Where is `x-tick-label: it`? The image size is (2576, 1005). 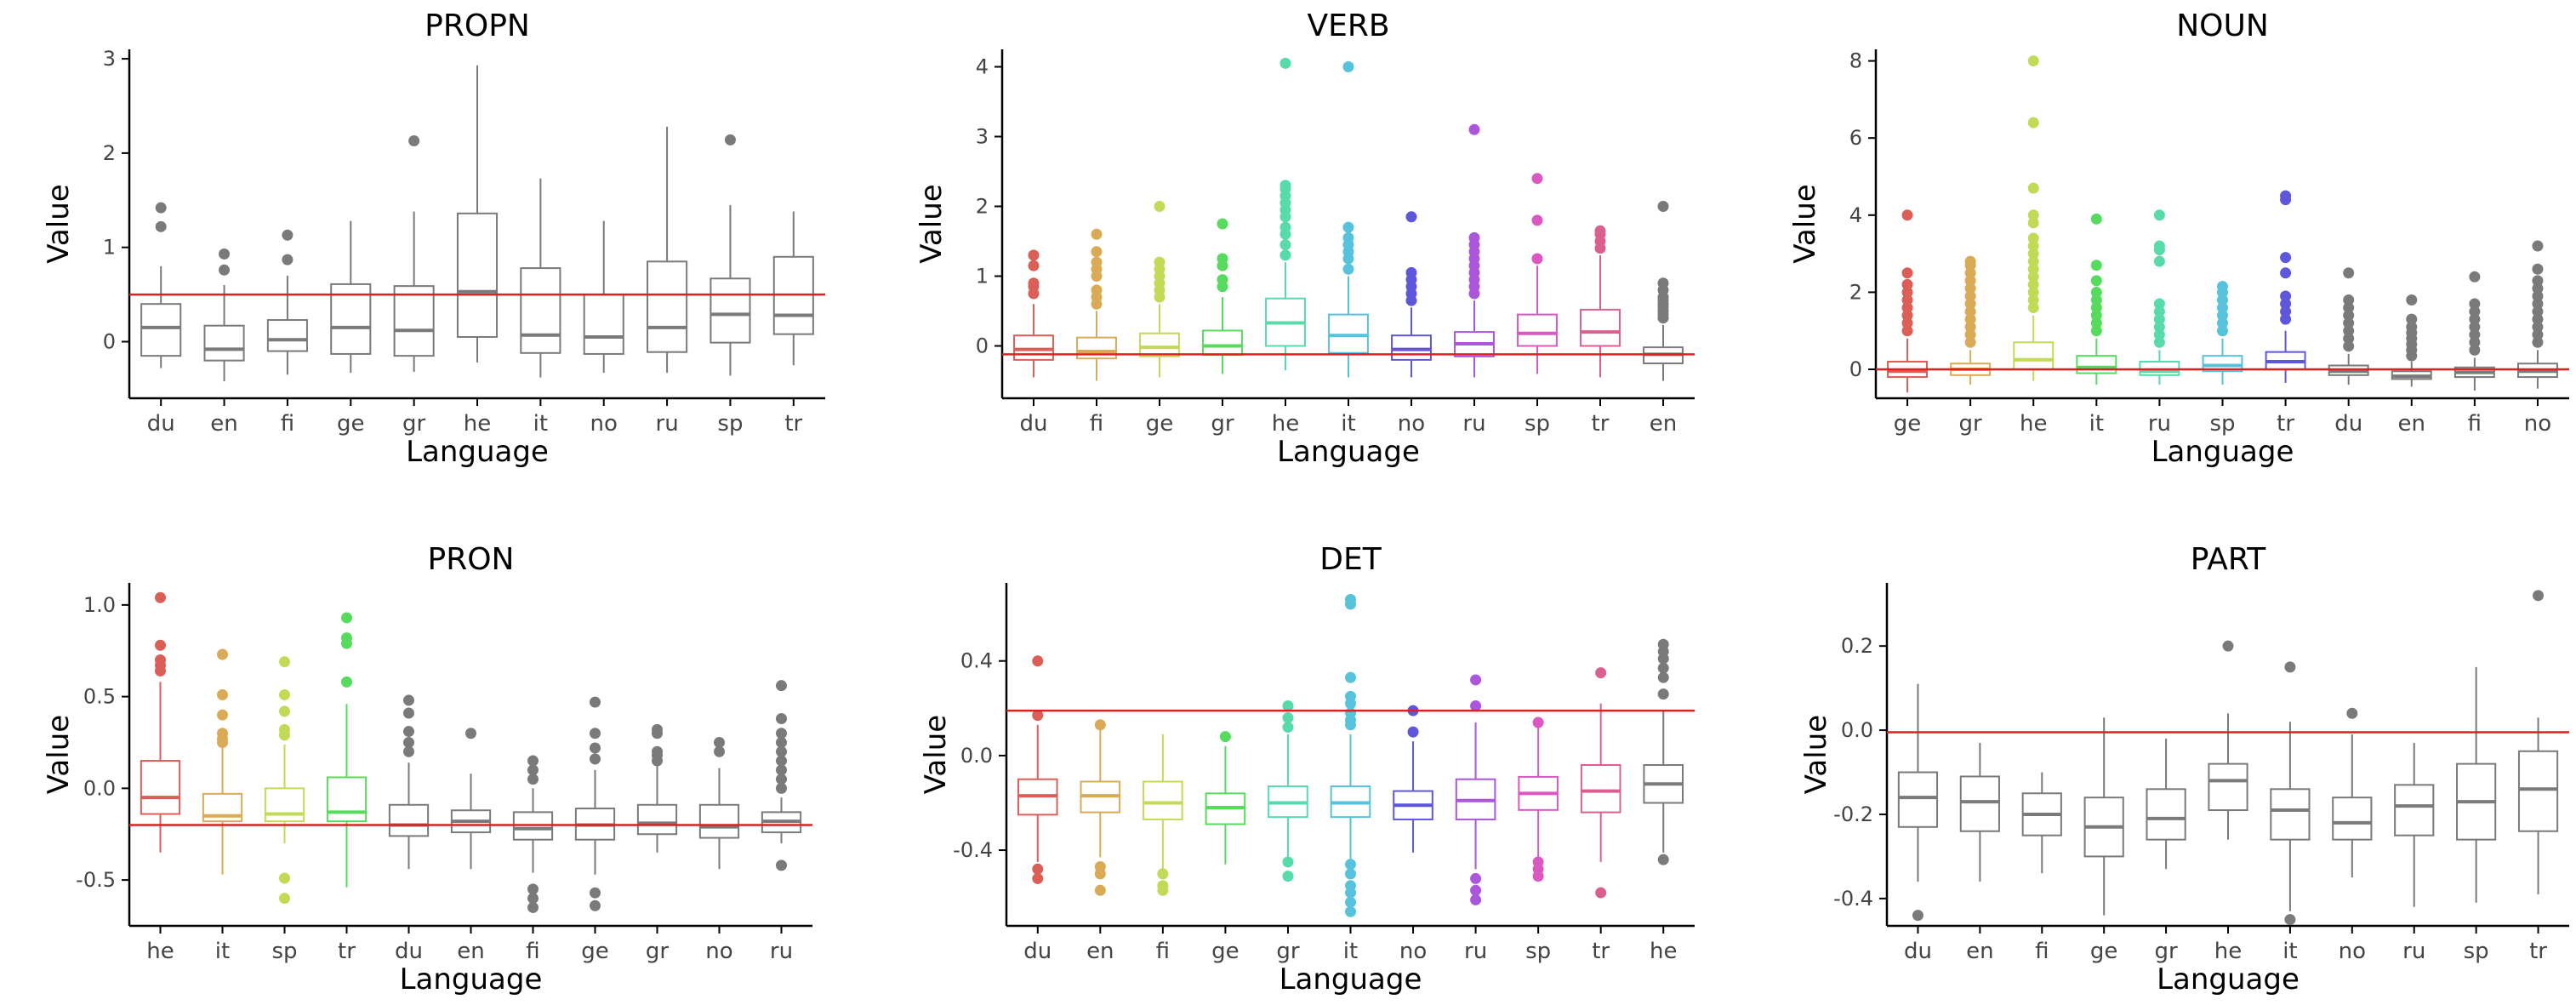
x-tick-label: it is located at coordinates (1350, 952).